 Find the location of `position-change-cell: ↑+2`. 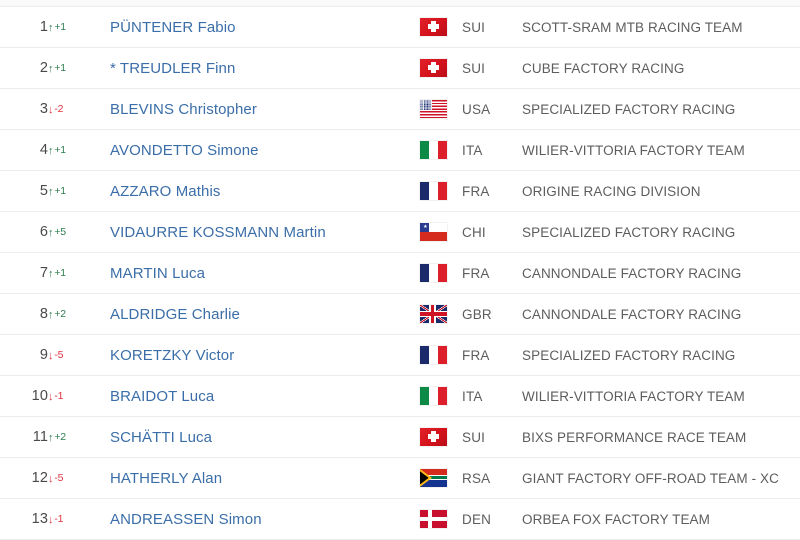

position-change-cell: ↑+2 is located at coordinates (79, 314).